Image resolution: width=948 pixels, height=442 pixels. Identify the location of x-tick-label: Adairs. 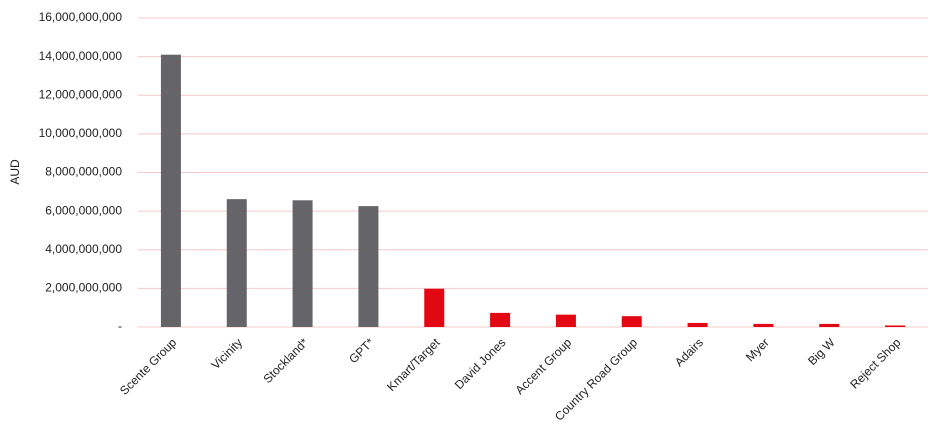
(689, 352).